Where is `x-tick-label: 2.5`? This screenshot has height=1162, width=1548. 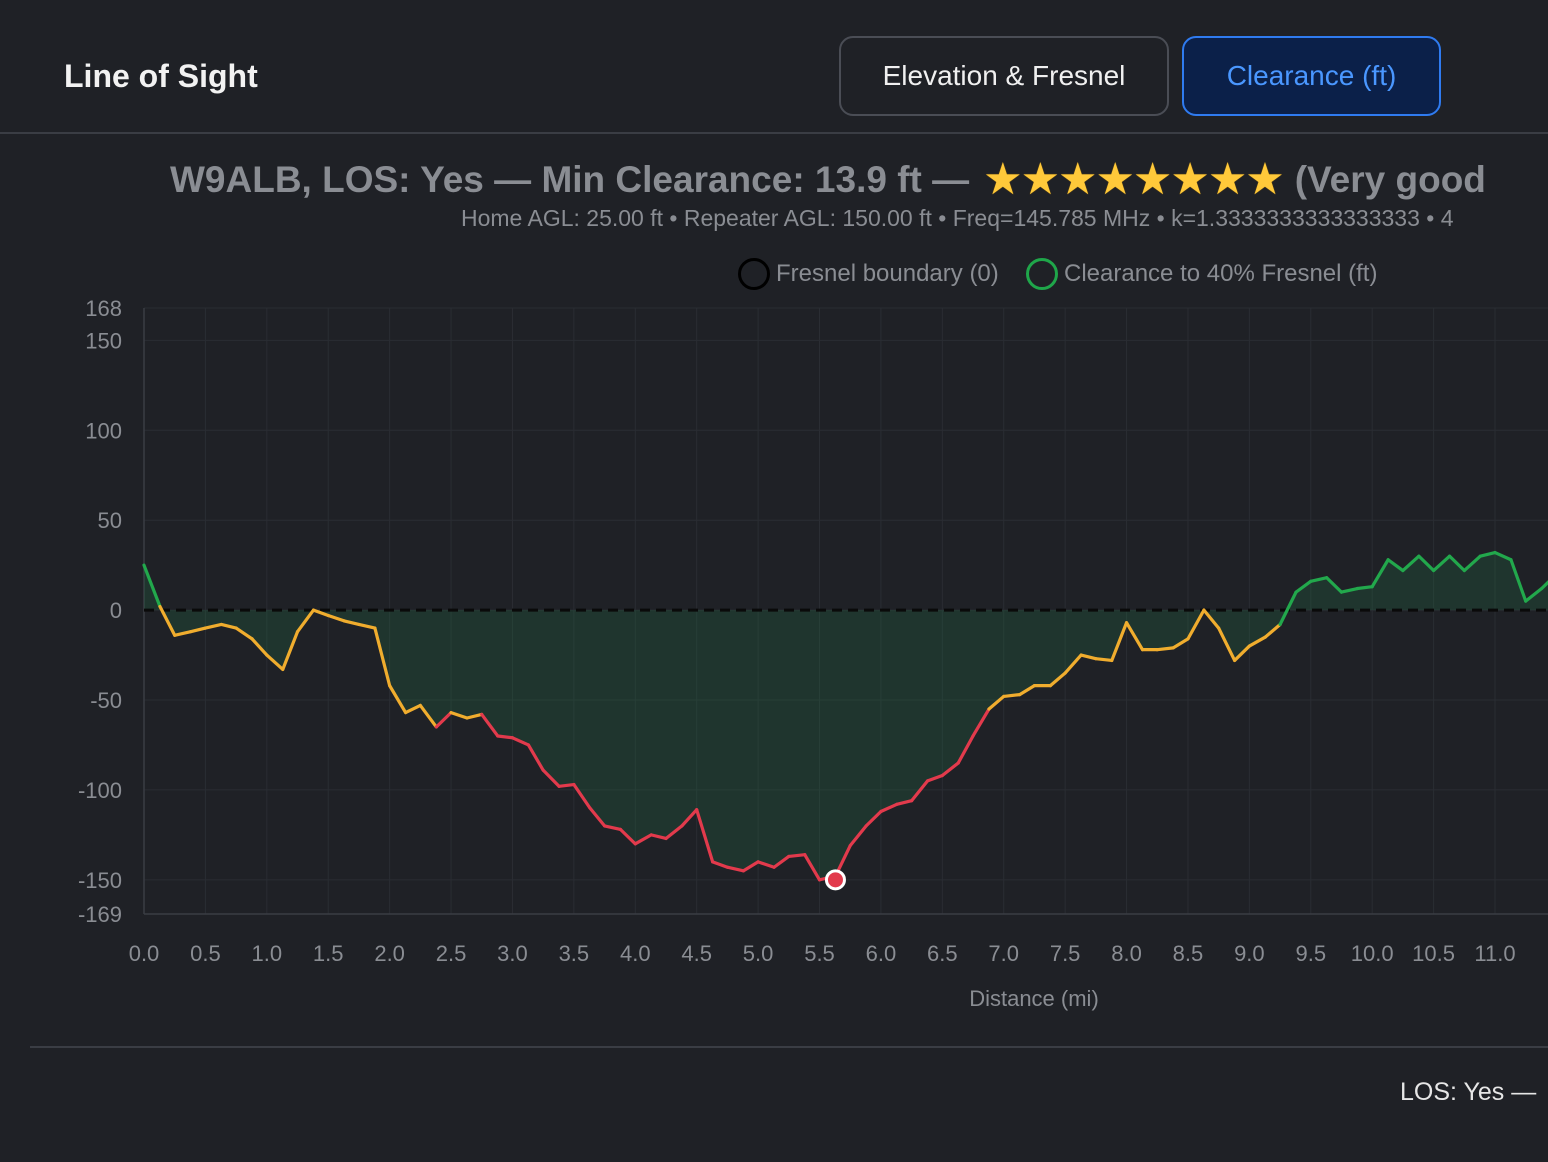 x-tick-label: 2.5 is located at coordinates (451, 953).